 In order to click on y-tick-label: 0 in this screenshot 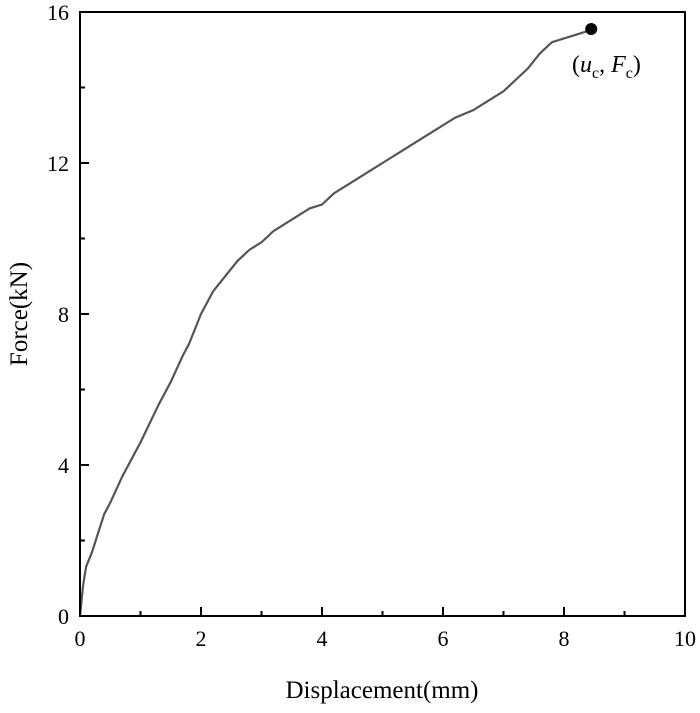, I will do `click(63, 616)`.